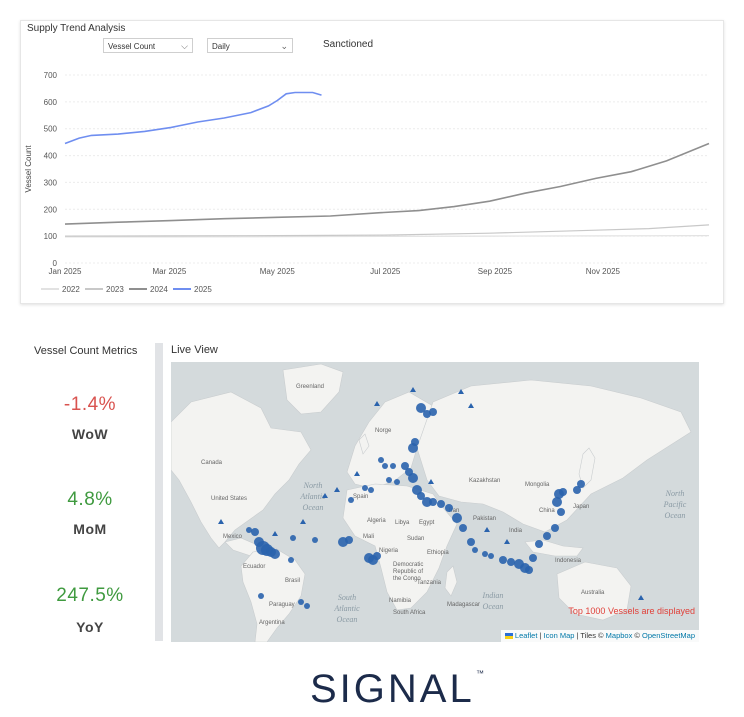 The height and width of the screenshot is (717, 744). Describe the element at coordinates (51, 209) in the screenshot. I see `y-tick-label: 200` at that location.